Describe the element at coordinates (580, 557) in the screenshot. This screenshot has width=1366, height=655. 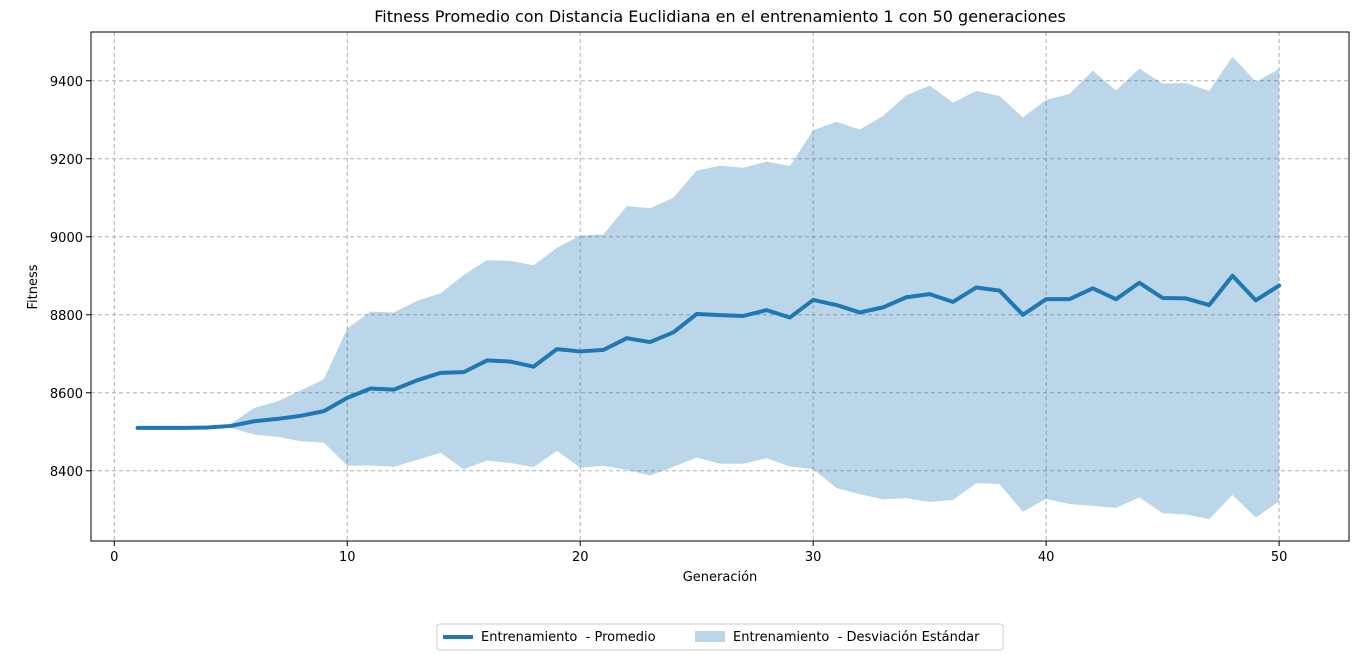
I see `x-tick-label: 20` at that location.